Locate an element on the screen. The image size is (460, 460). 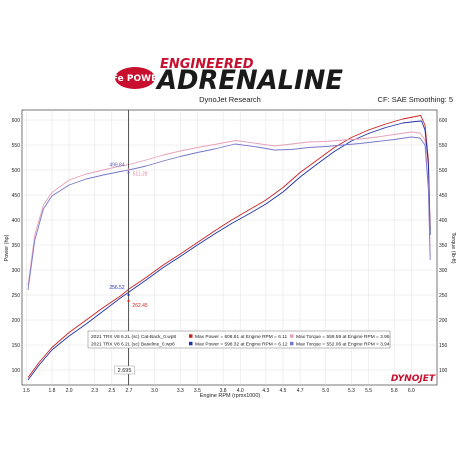
y-tick-label-right: 550 is located at coordinates (443, 146).